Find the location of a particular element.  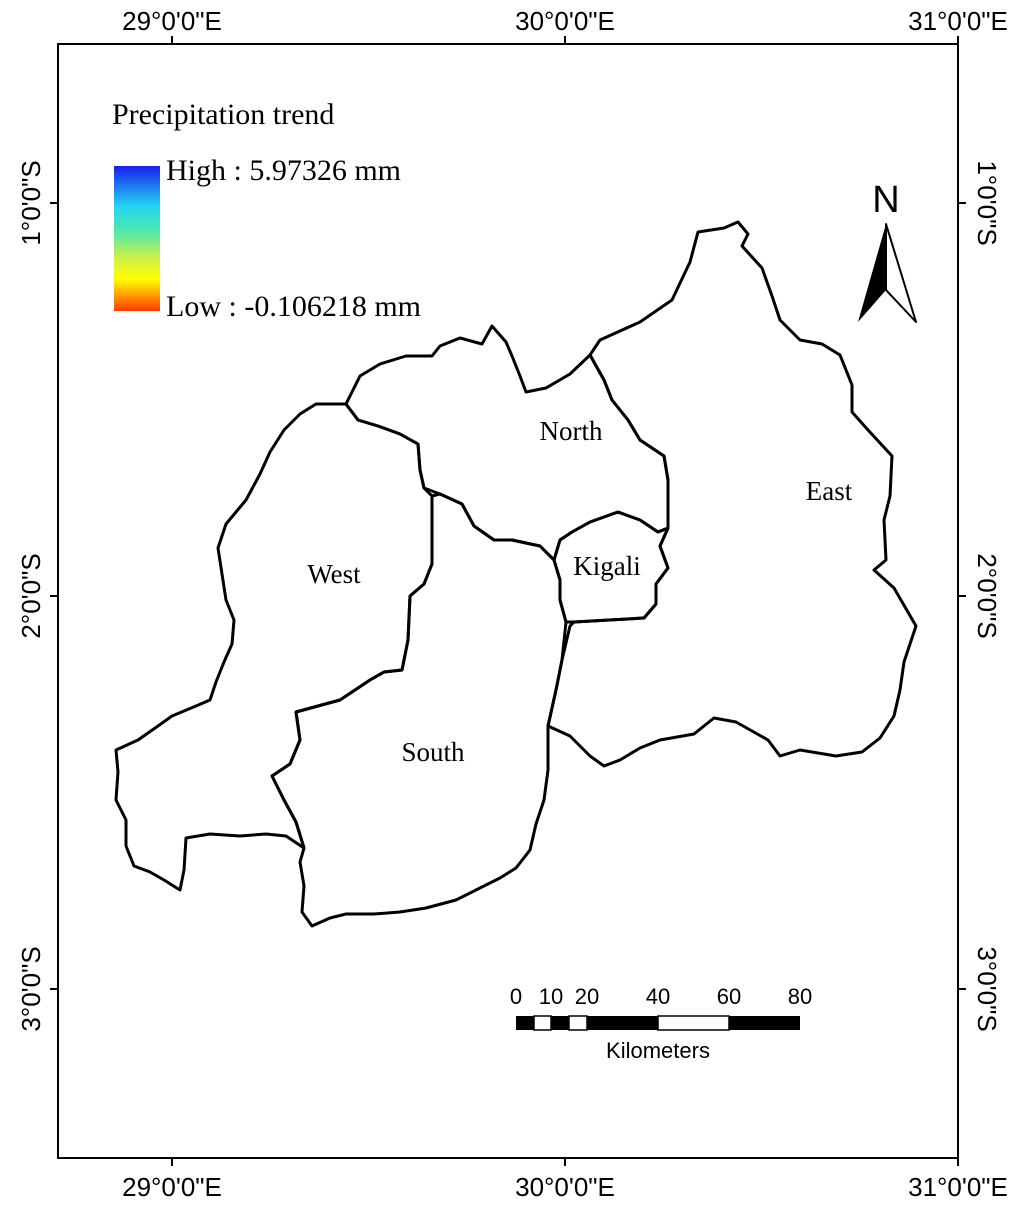

region-label-west: West is located at coordinates (334, 574).